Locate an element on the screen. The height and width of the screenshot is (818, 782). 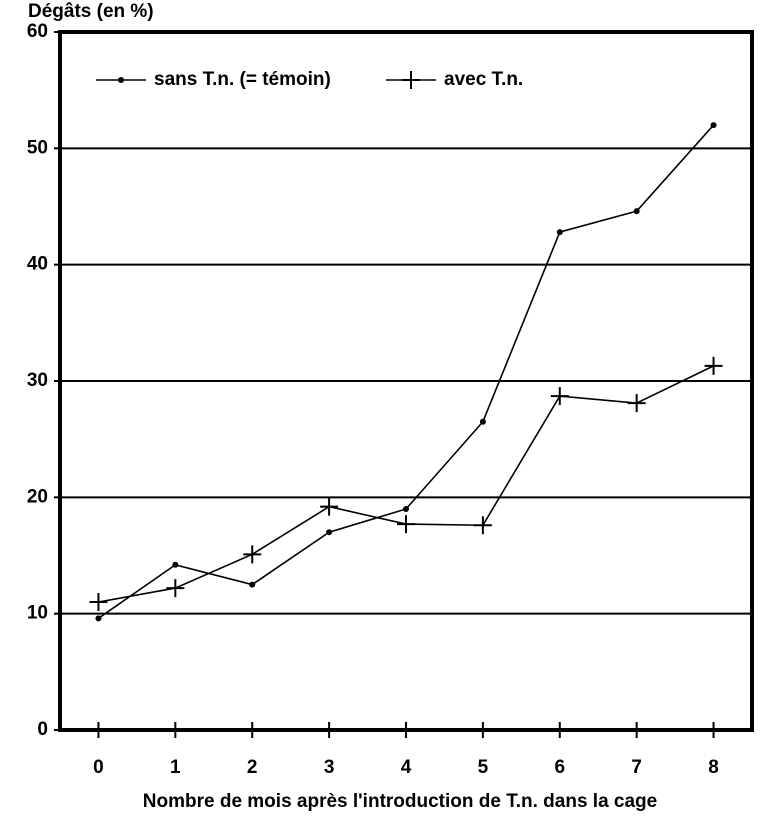
x-tick-label: 6 is located at coordinates (559, 767).